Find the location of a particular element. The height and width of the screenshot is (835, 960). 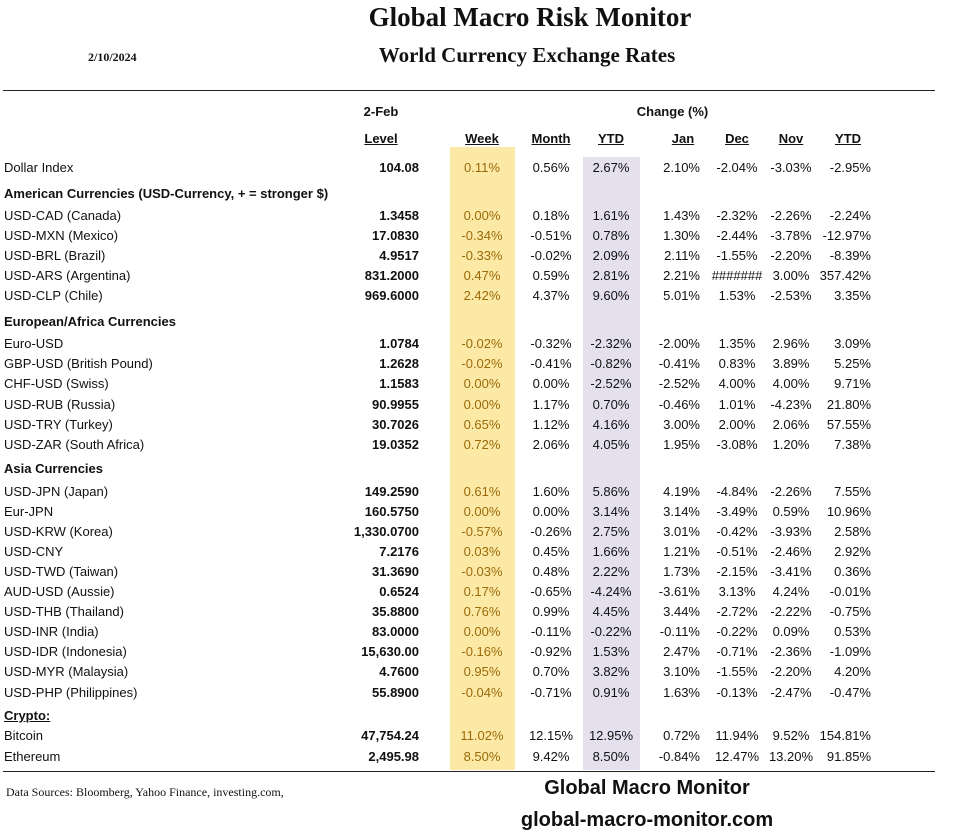

cell-week: -0.33% is located at coordinates (482, 255).